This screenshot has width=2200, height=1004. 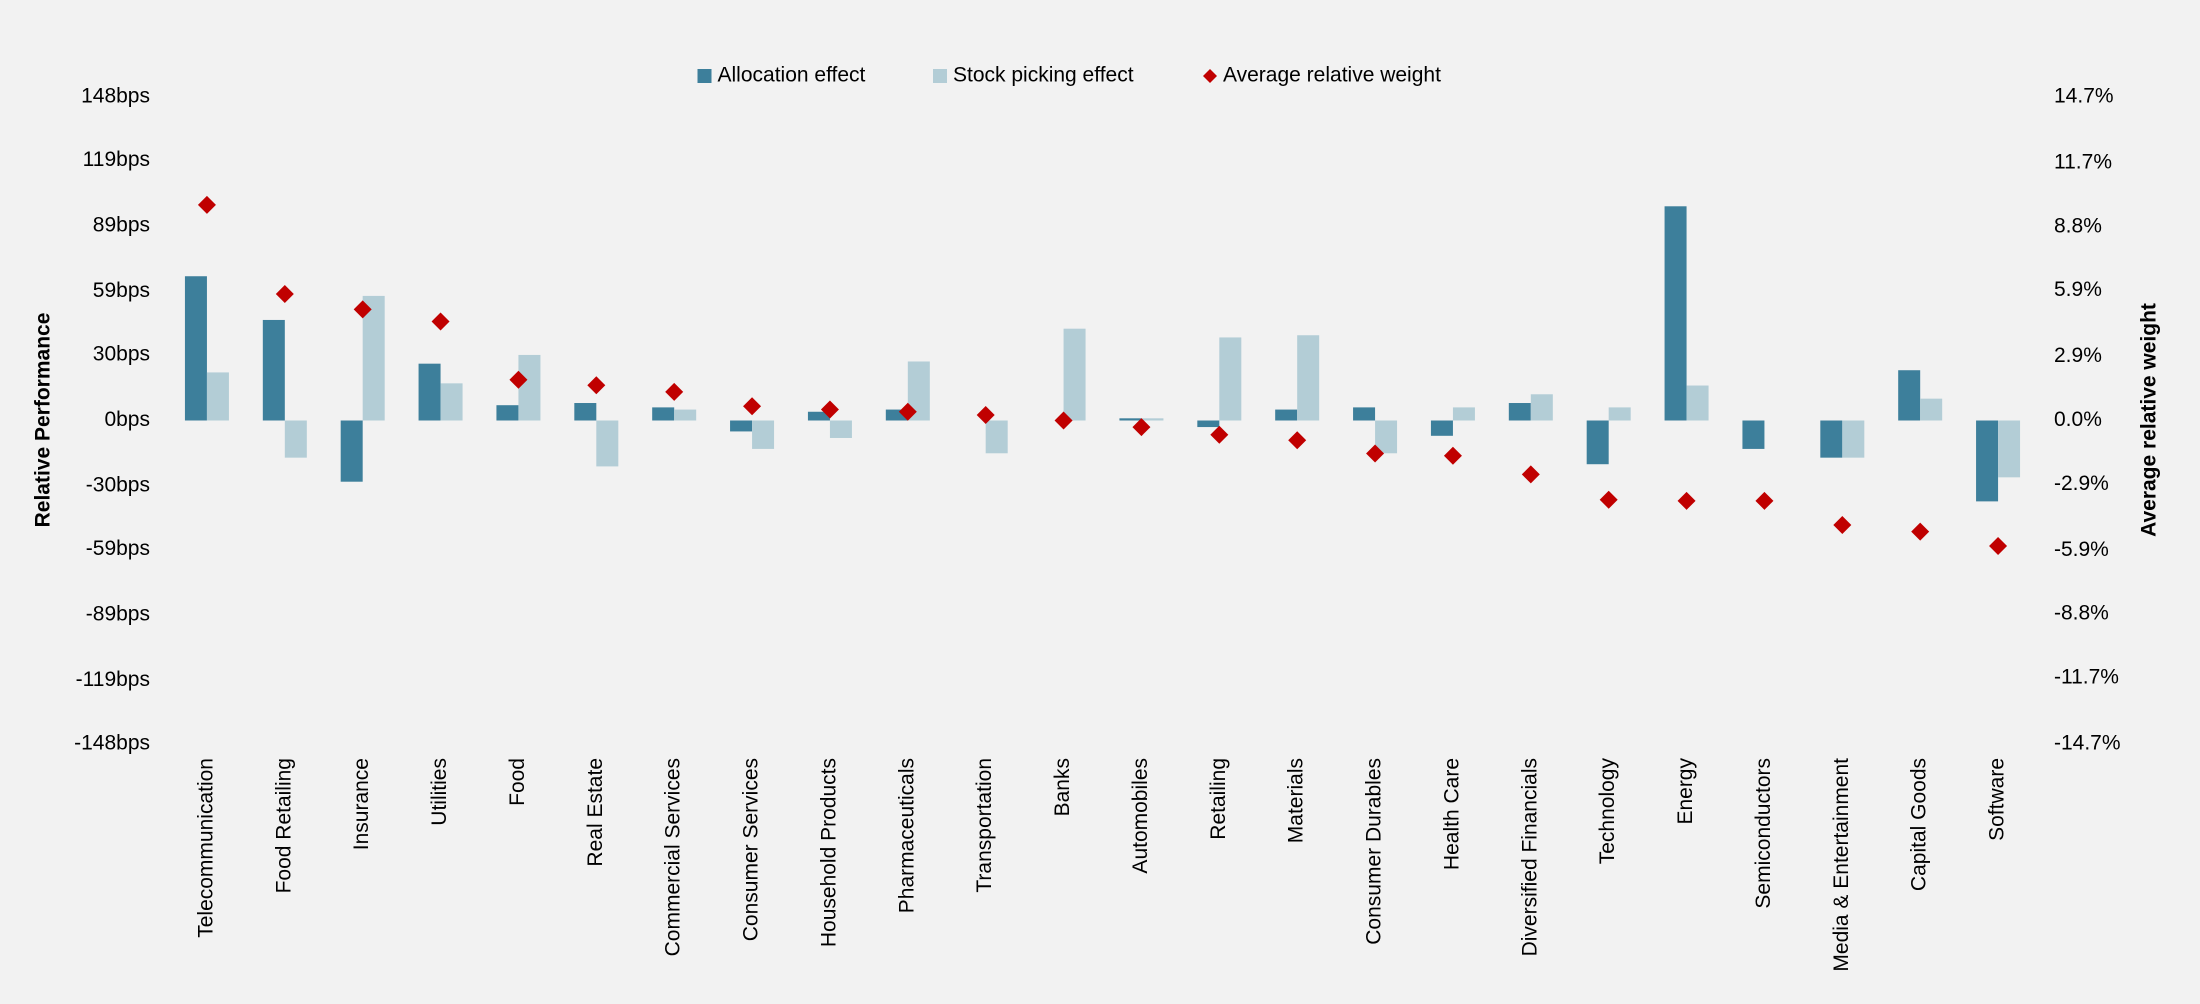 What do you see at coordinates (2084, 96) in the screenshot?
I see `y2-tick-label: 14.7%` at bounding box center [2084, 96].